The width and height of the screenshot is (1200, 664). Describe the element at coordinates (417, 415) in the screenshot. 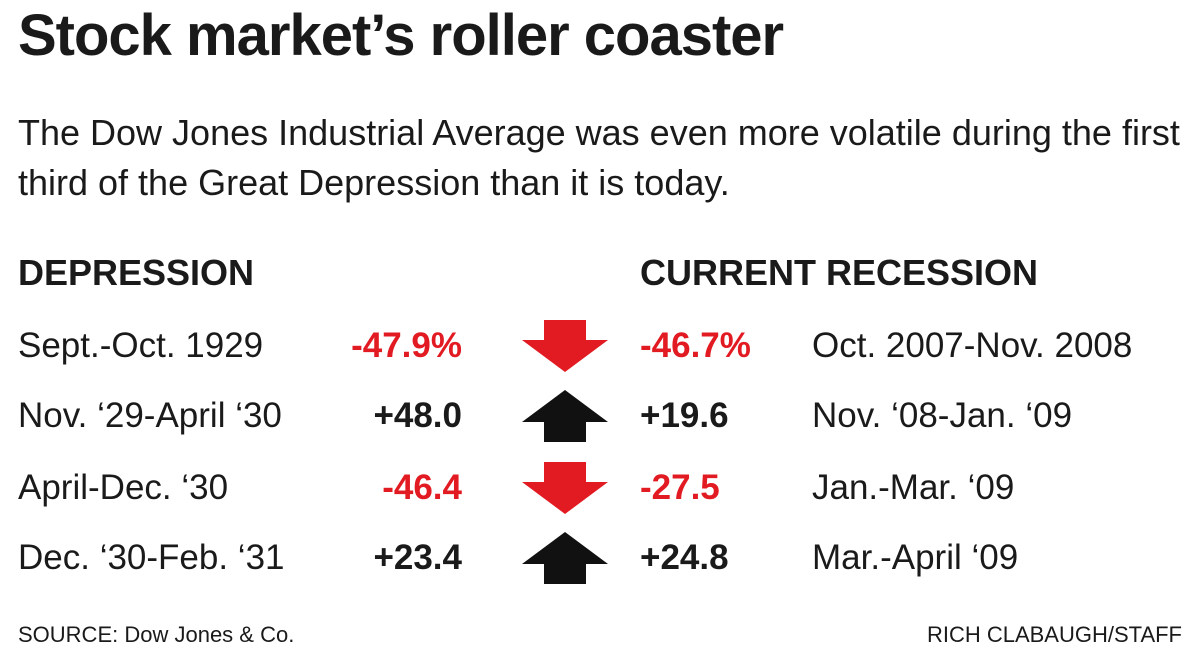

I see `depression-change-value: +48.0` at that location.